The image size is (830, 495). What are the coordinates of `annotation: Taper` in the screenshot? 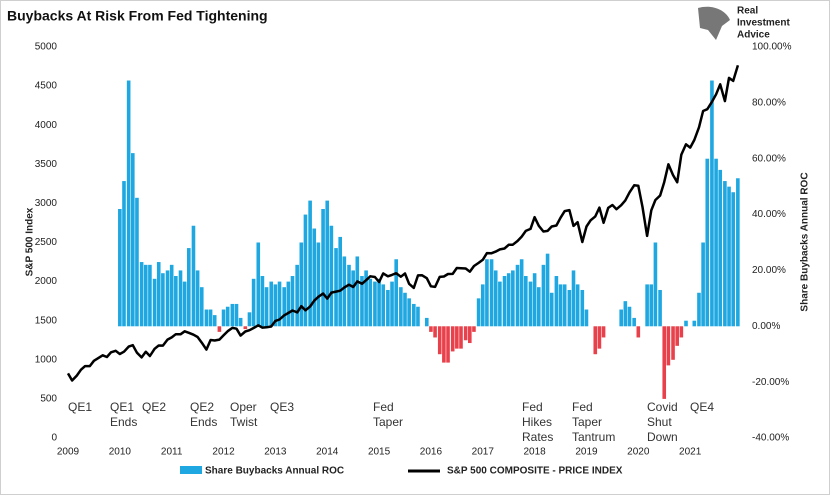 It's located at (388, 422).